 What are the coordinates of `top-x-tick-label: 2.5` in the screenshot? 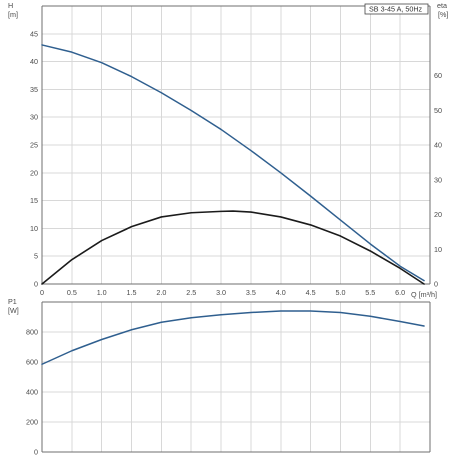 It's located at (191, 292).